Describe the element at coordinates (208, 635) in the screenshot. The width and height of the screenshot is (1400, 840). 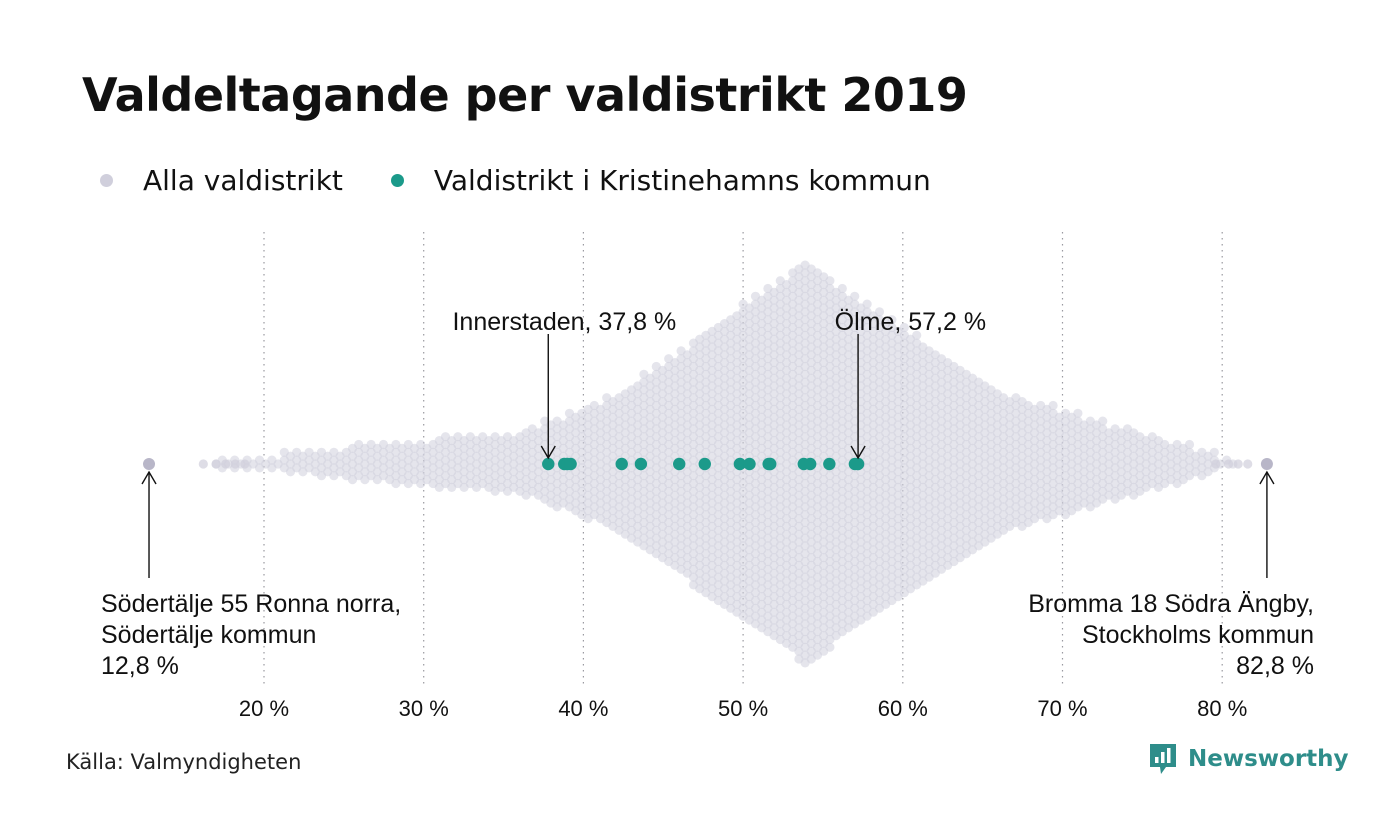
I see `annotation-label: Södertälje kommun` at that location.